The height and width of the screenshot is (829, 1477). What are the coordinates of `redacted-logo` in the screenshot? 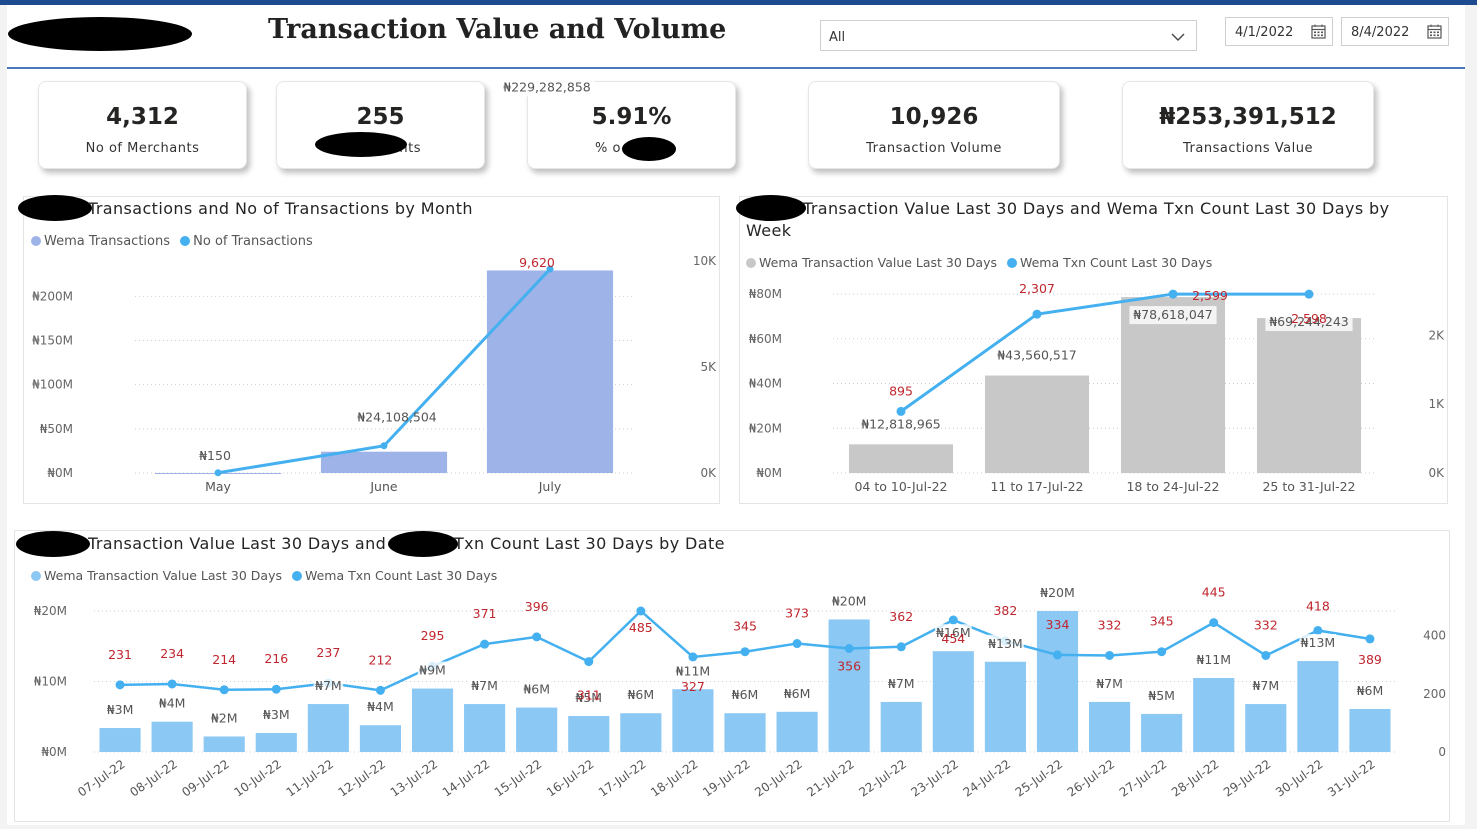 It's located at (100, 34).